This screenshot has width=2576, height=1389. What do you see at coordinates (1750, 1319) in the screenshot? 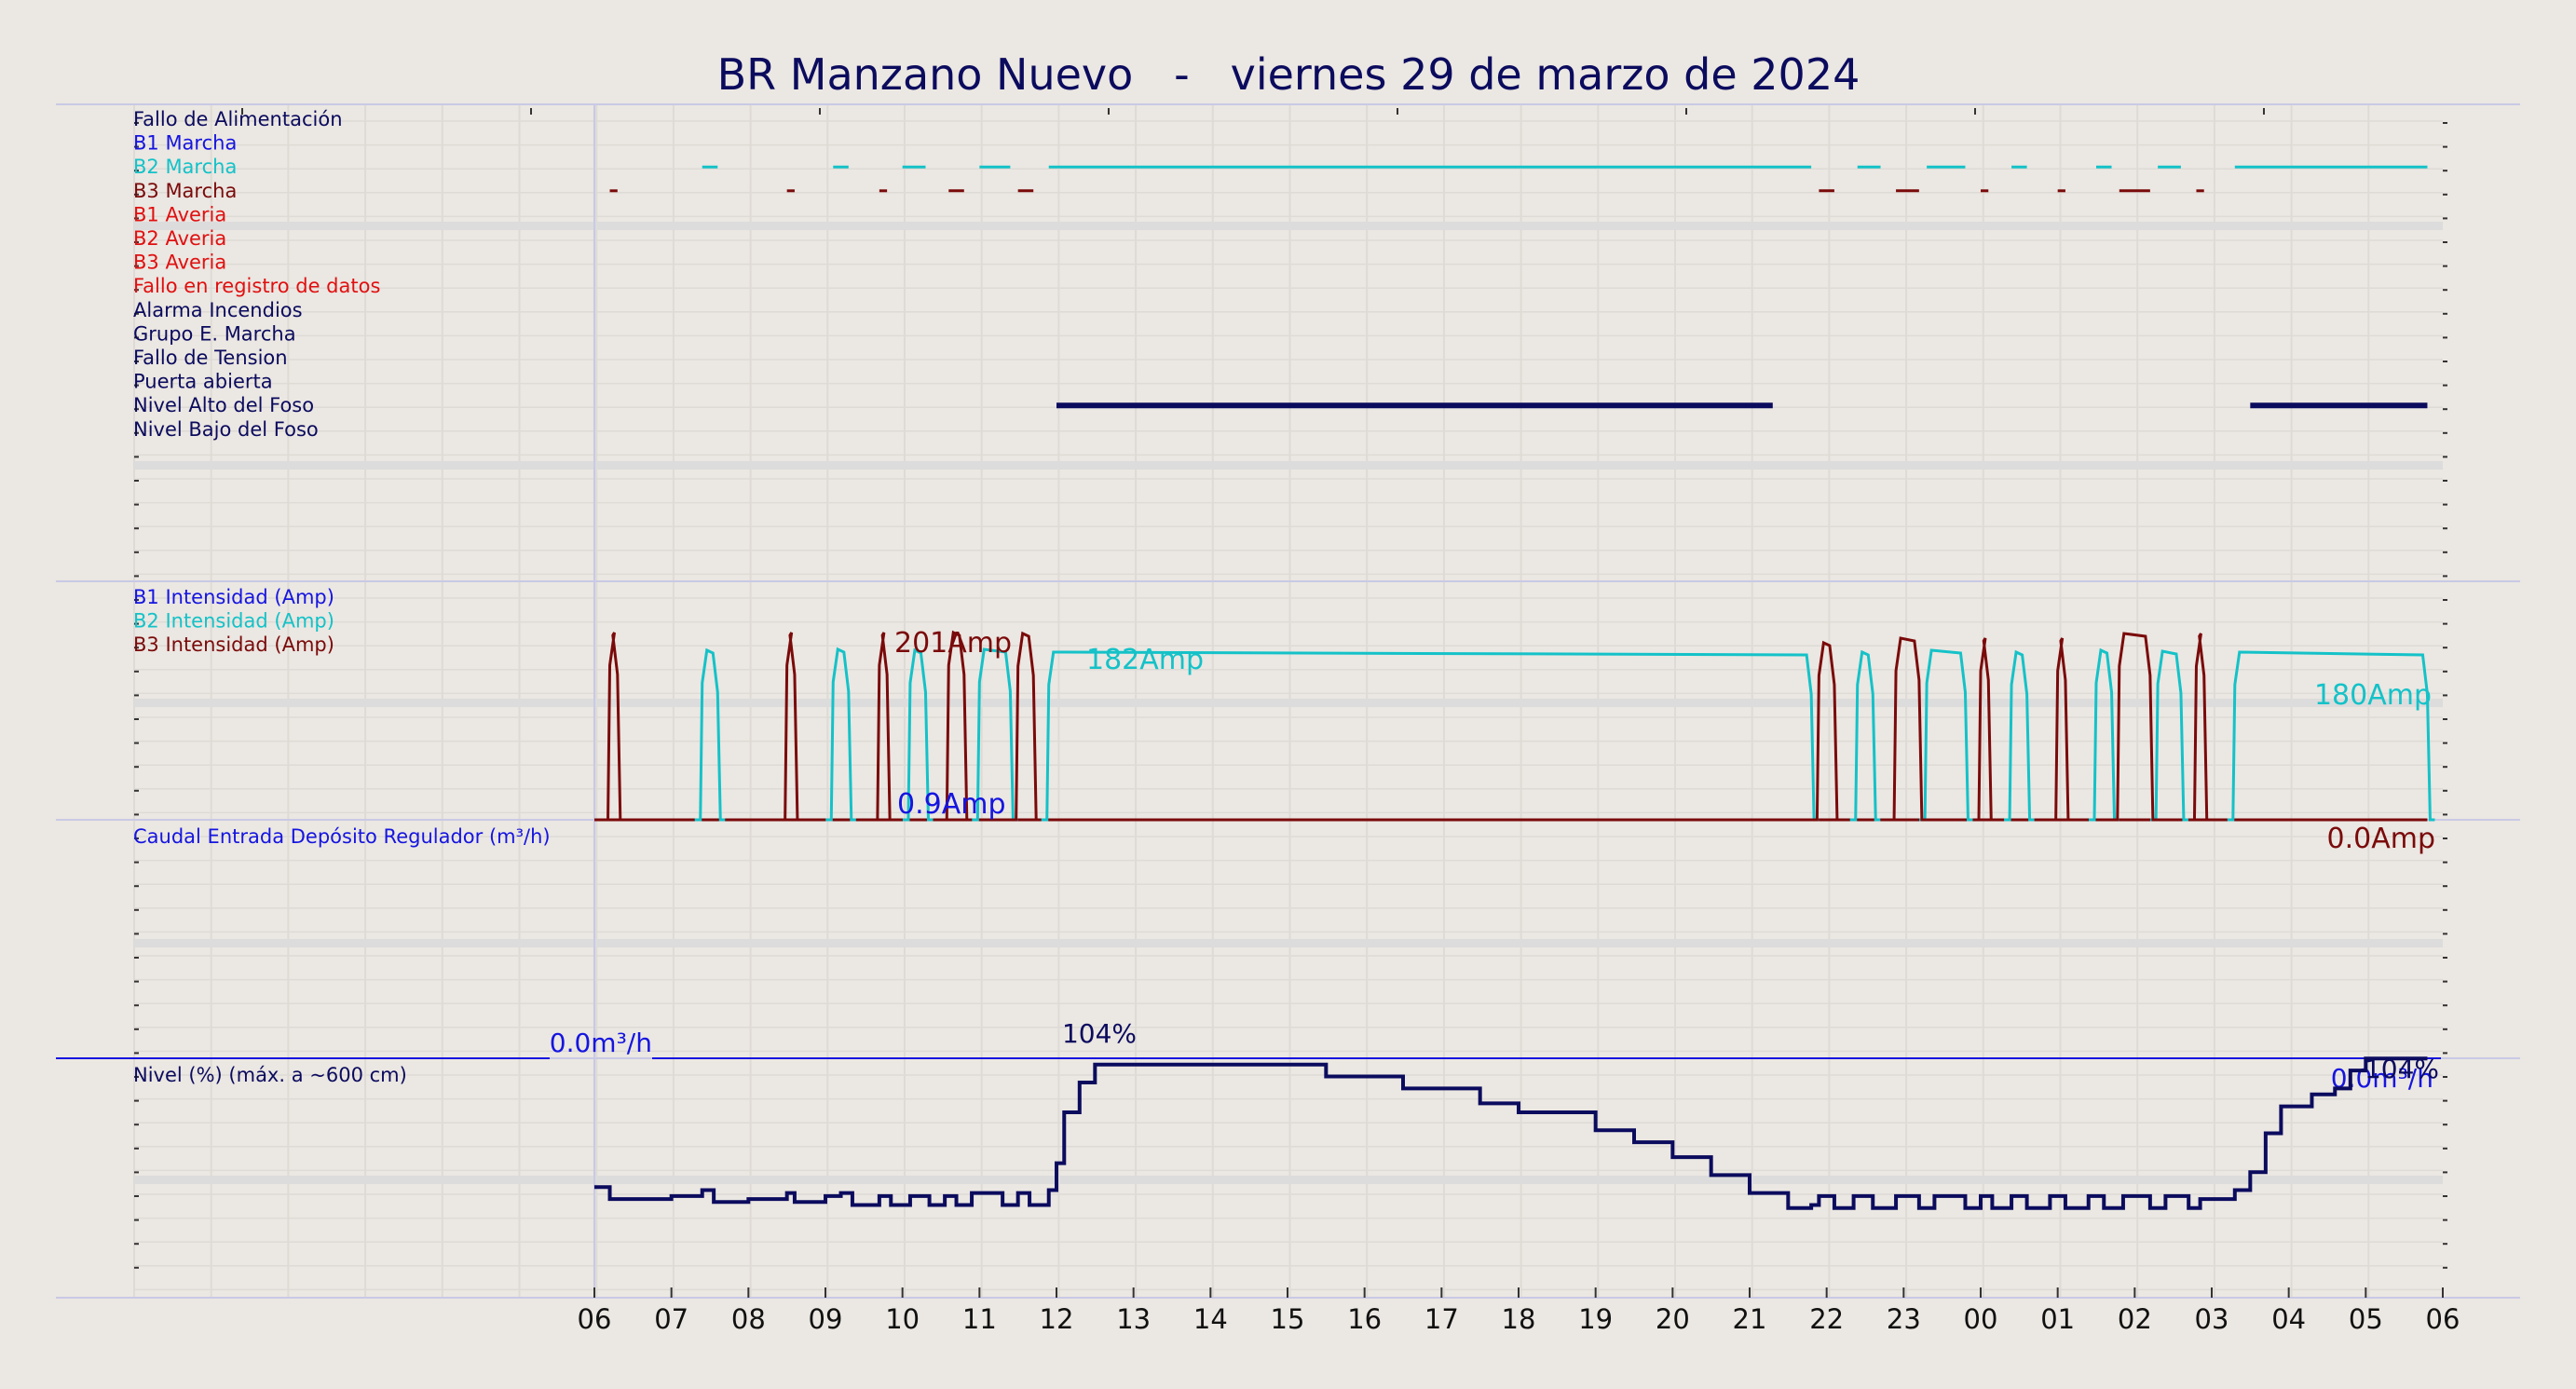
I see `x-tick-label: 21` at bounding box center [1750, 1319].